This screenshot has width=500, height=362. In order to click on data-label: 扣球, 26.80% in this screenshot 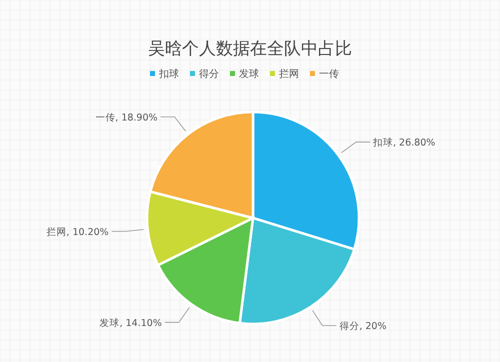, I will do `click(404, 142)`.